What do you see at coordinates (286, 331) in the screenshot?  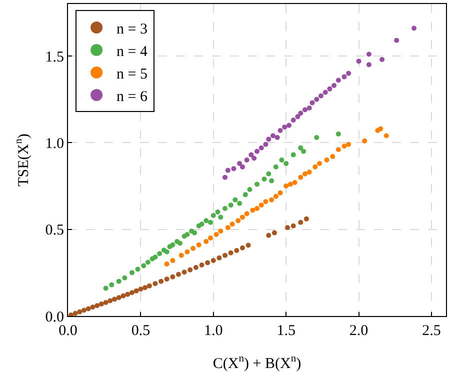 I see `x-tick-label: 1.5` at bounding box center [286, 331].